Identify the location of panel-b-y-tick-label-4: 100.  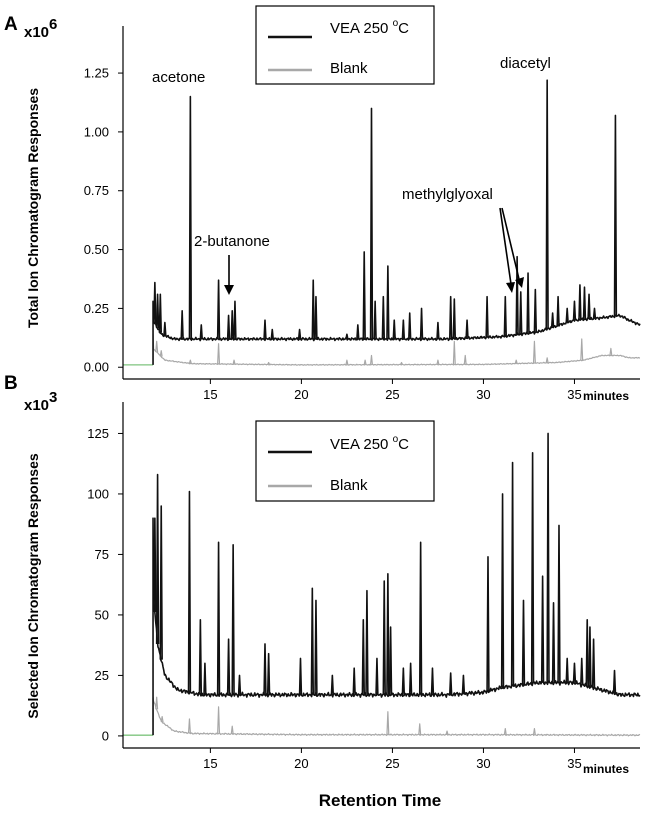
(98, 493).